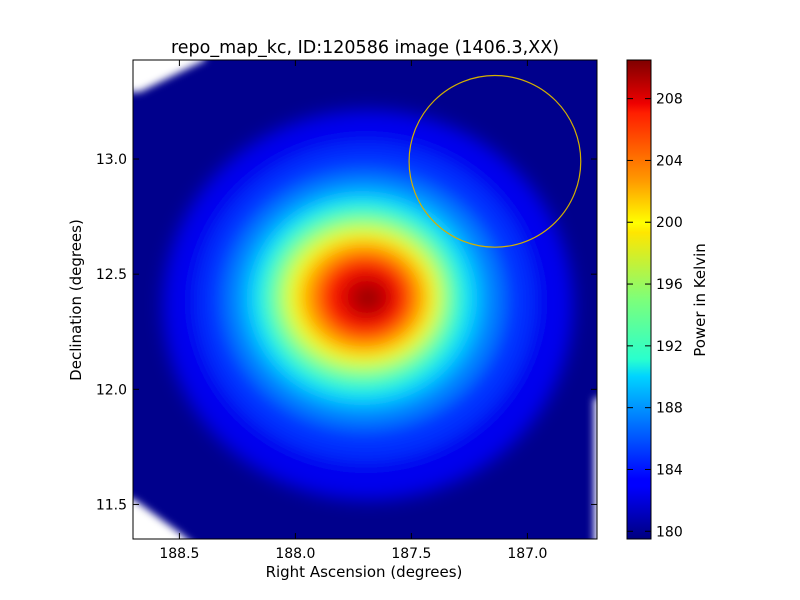 This screenshot has width=800, height=600. I want to click on colorbar, so click(639, 299).